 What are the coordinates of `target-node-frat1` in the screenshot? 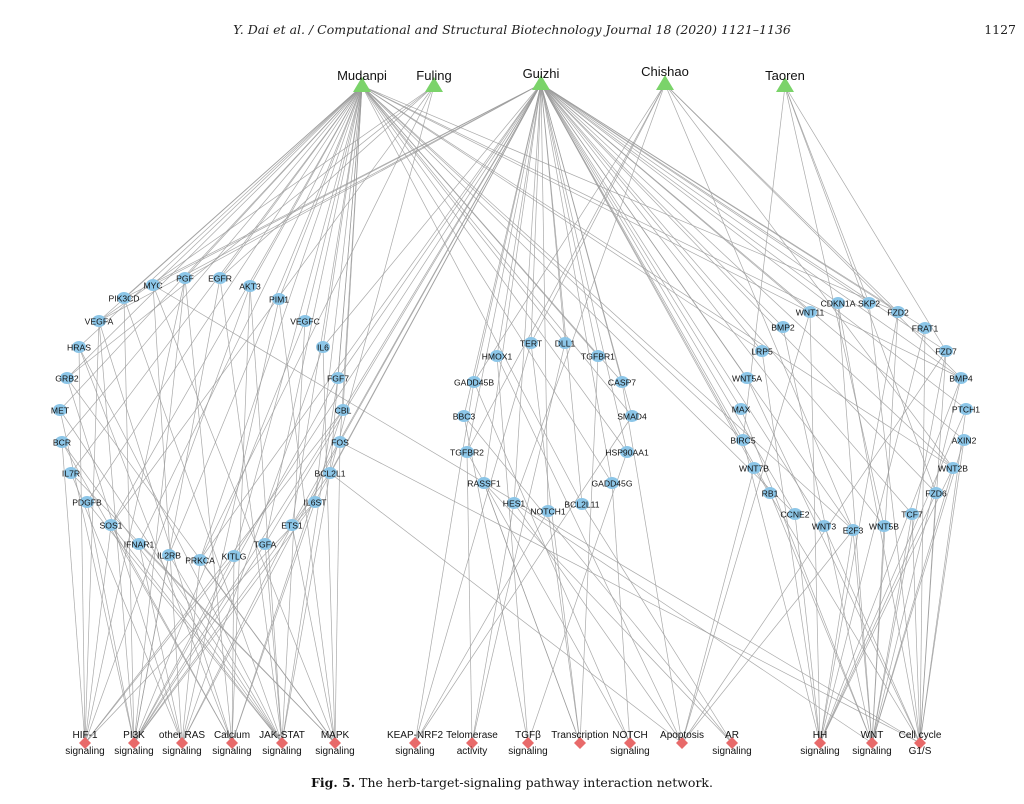 It's located at (925, 328).